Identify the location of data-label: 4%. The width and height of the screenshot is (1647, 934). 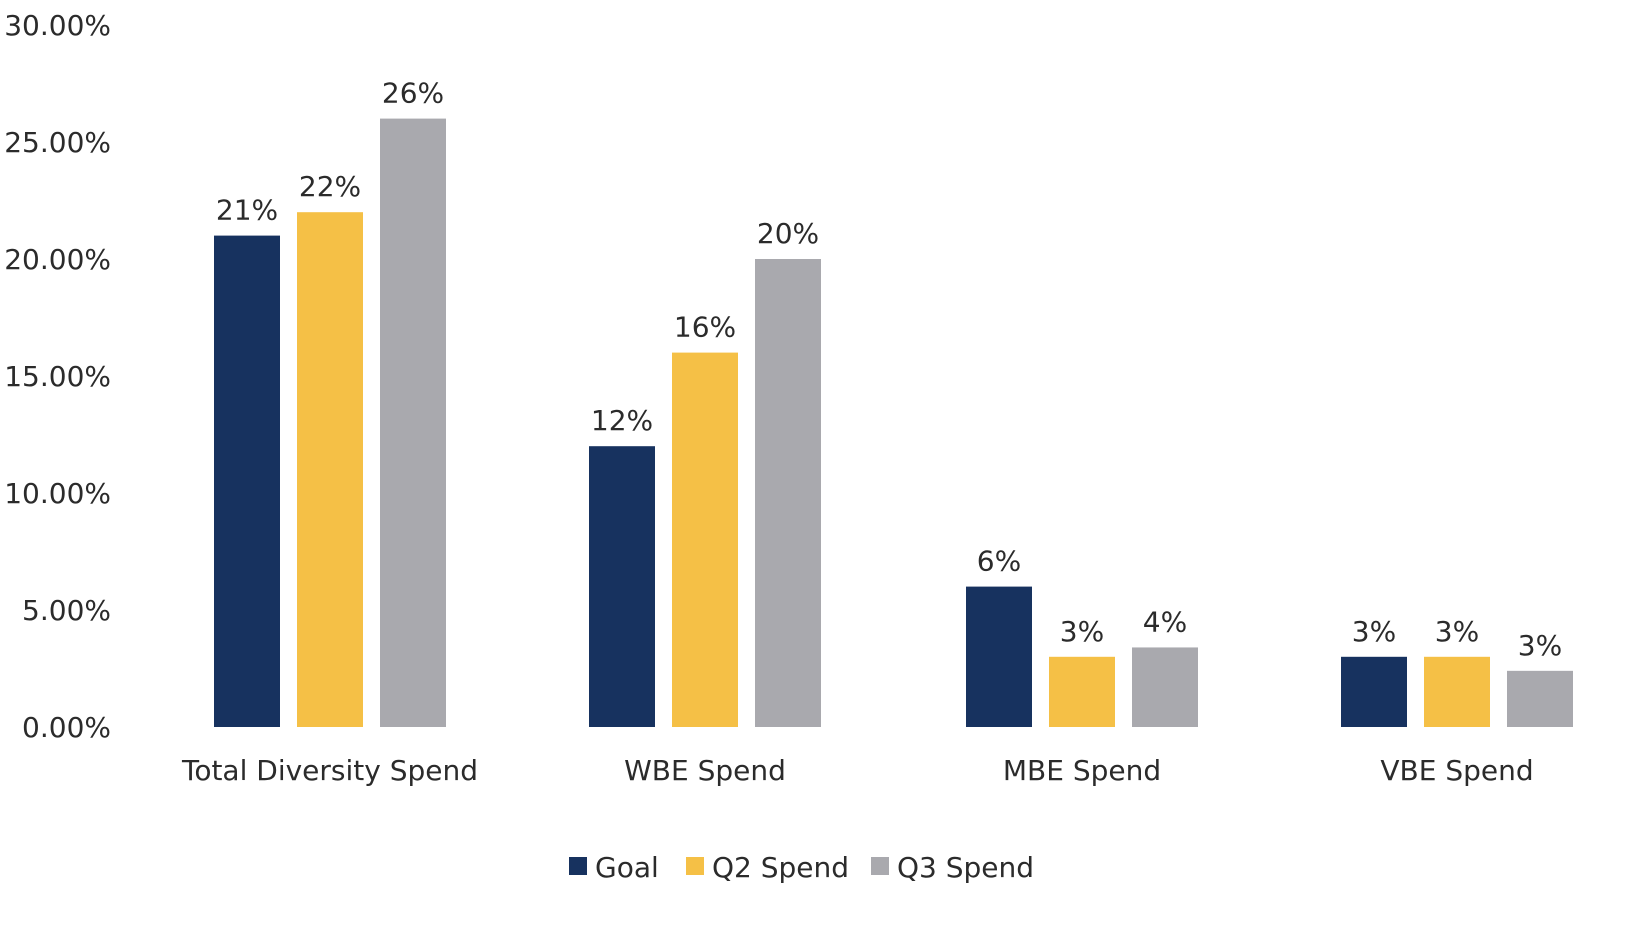
(1165, 621).